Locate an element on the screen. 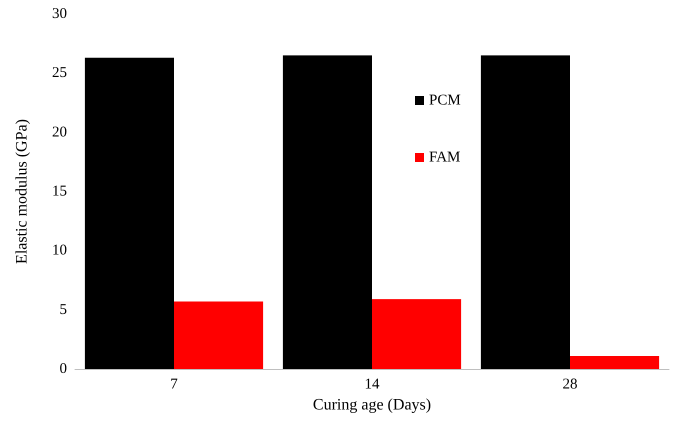 This screenshot has width=677, height=428. x-tick-label: 28 is located at coordinates (570, 384).